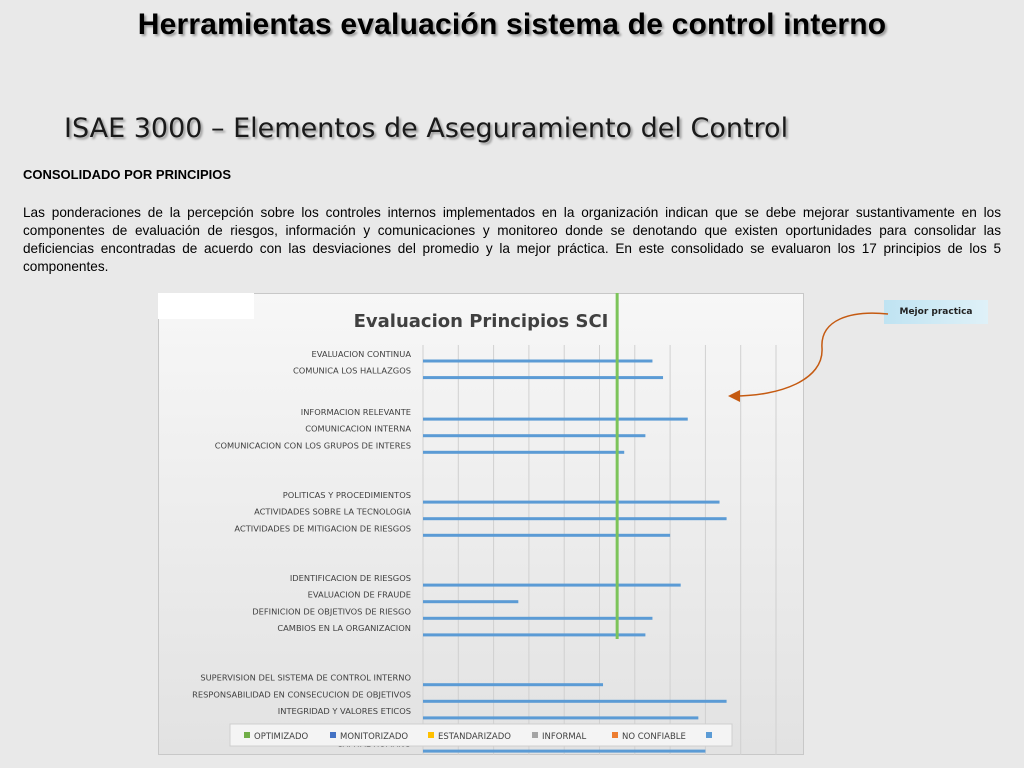  What do you see at coordinates (564, 737) in the screenshot?
I see `legend-label: INFORMAL` at bounding box center [564, 737].